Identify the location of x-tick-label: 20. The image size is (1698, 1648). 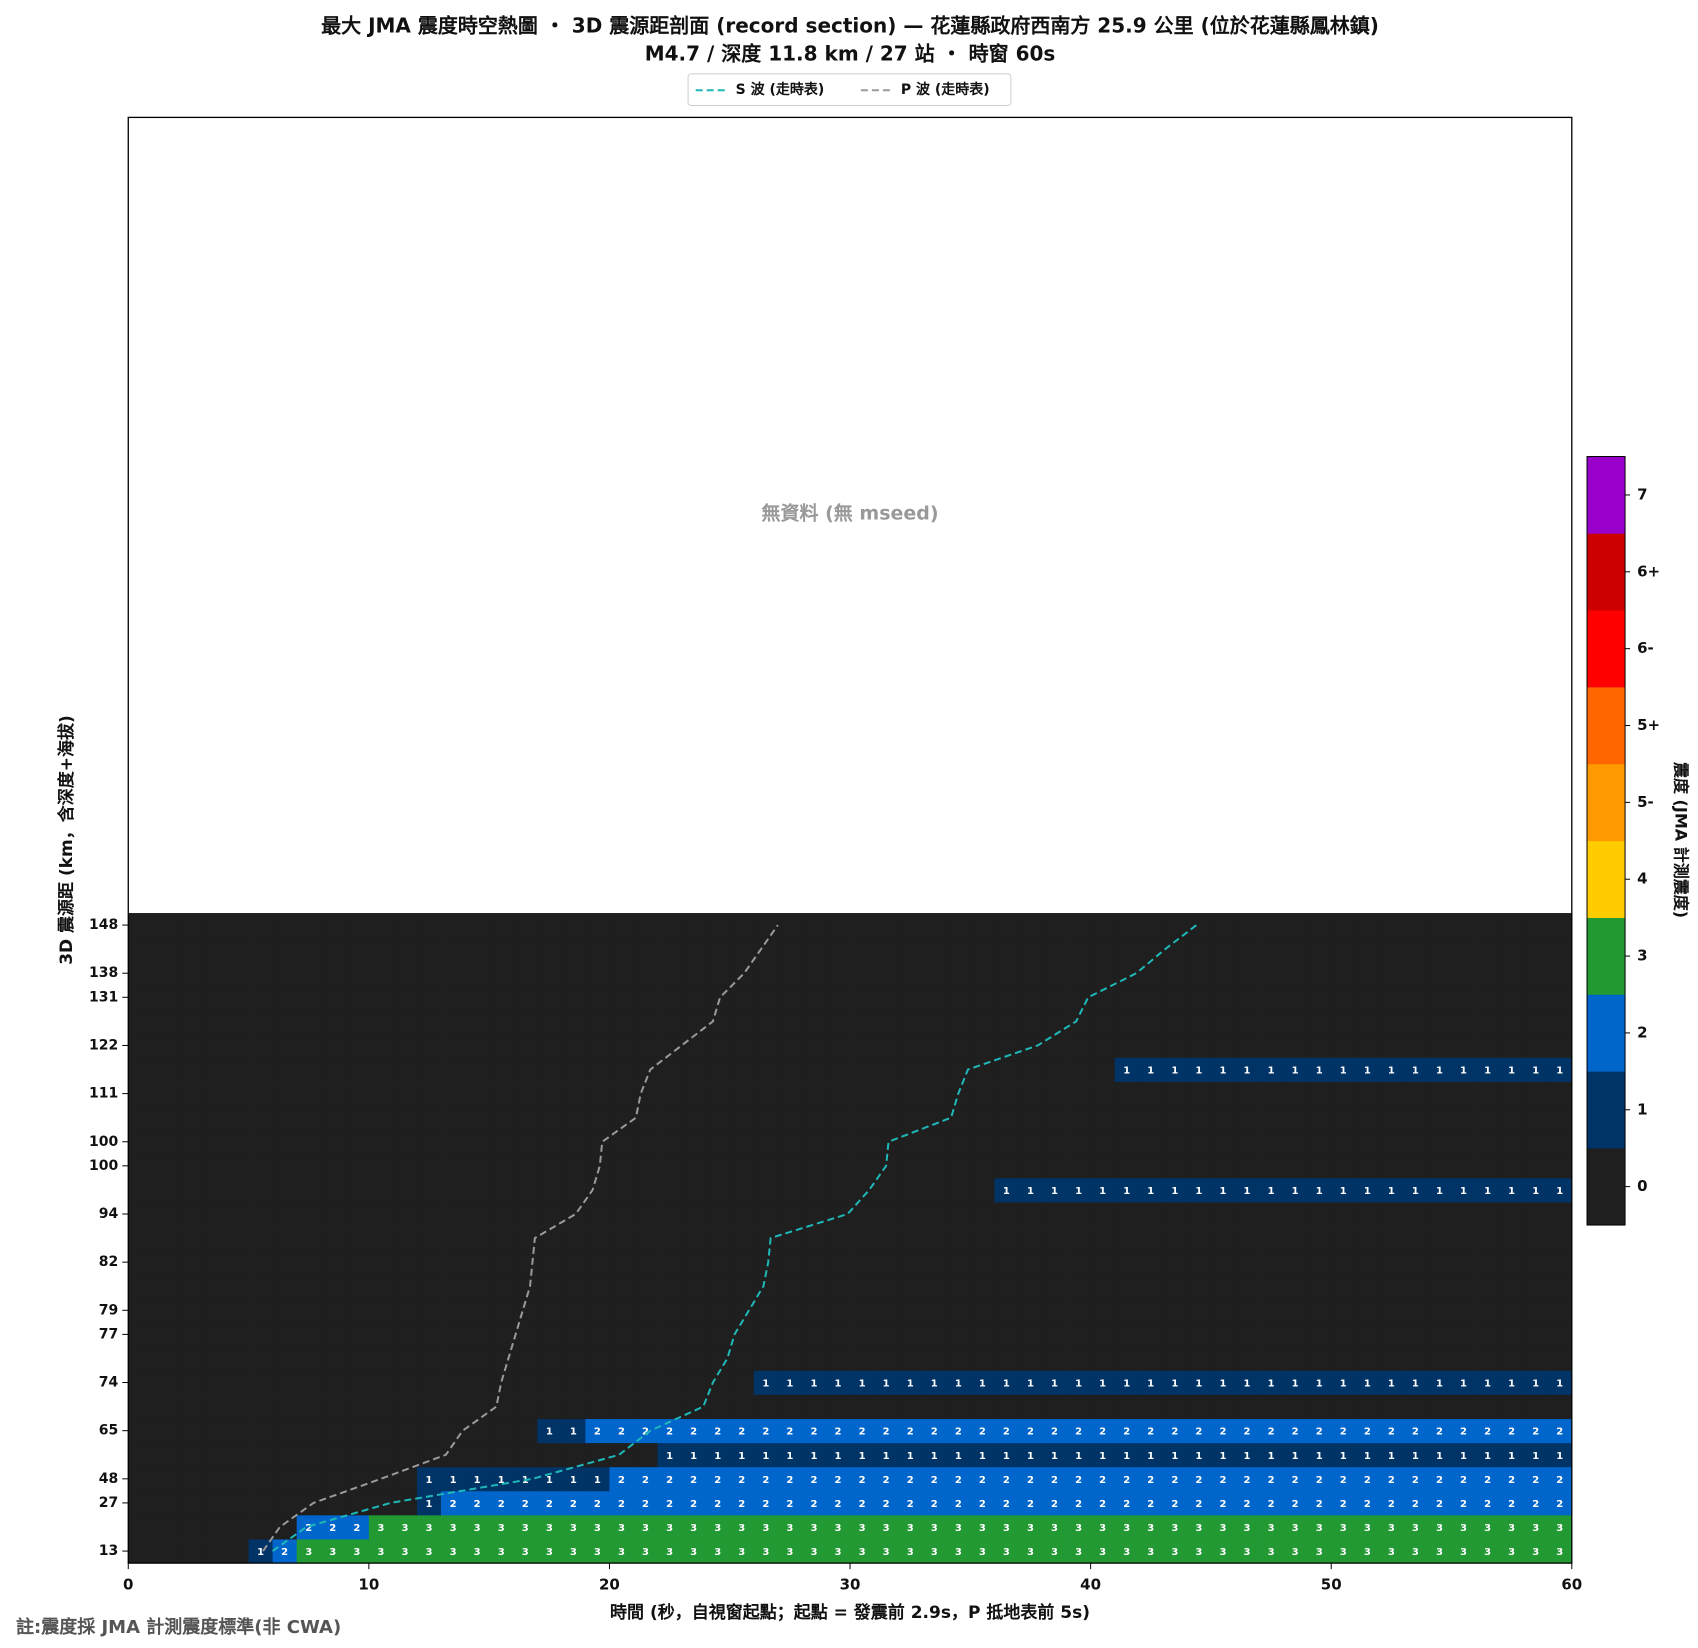
(609, 1585).